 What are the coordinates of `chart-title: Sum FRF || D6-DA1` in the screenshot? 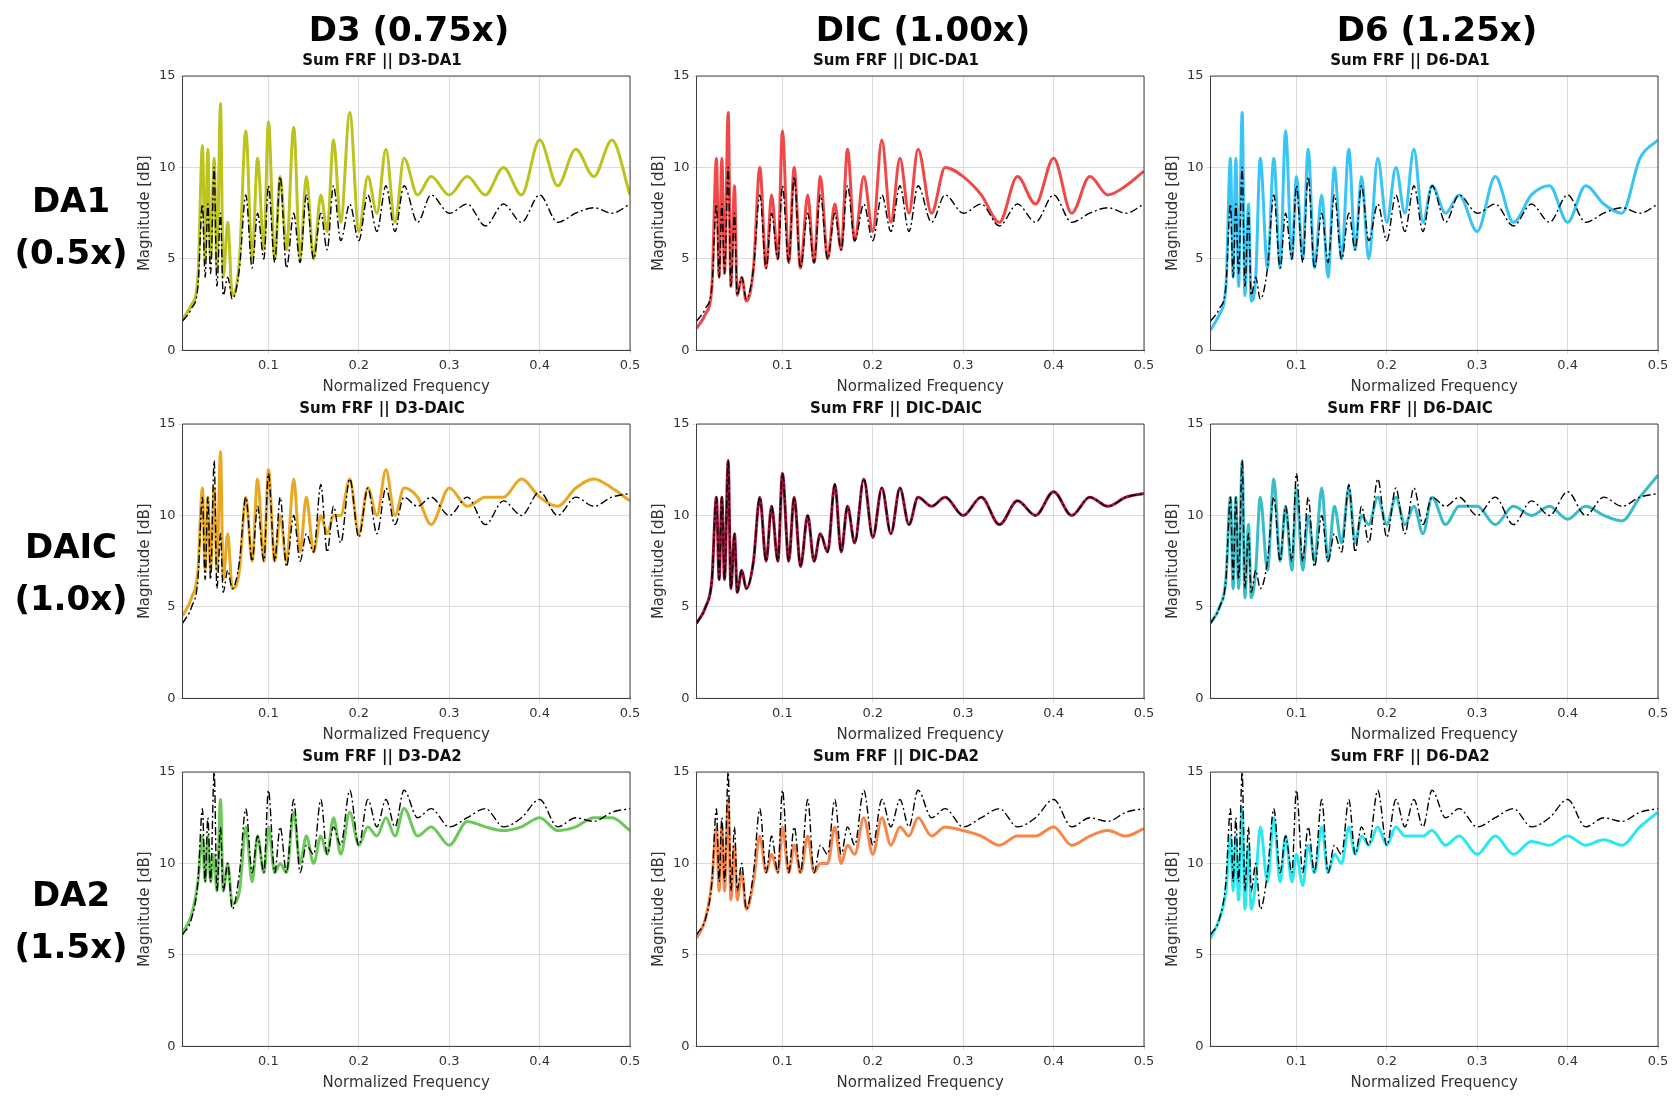 It's located at (1410, 60).